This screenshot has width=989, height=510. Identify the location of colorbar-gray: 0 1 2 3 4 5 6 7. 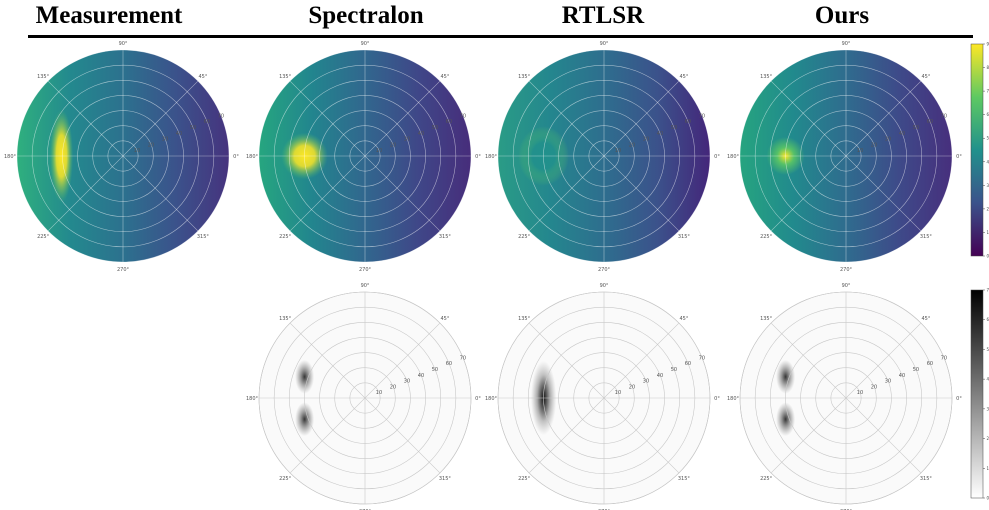
(979, 394).